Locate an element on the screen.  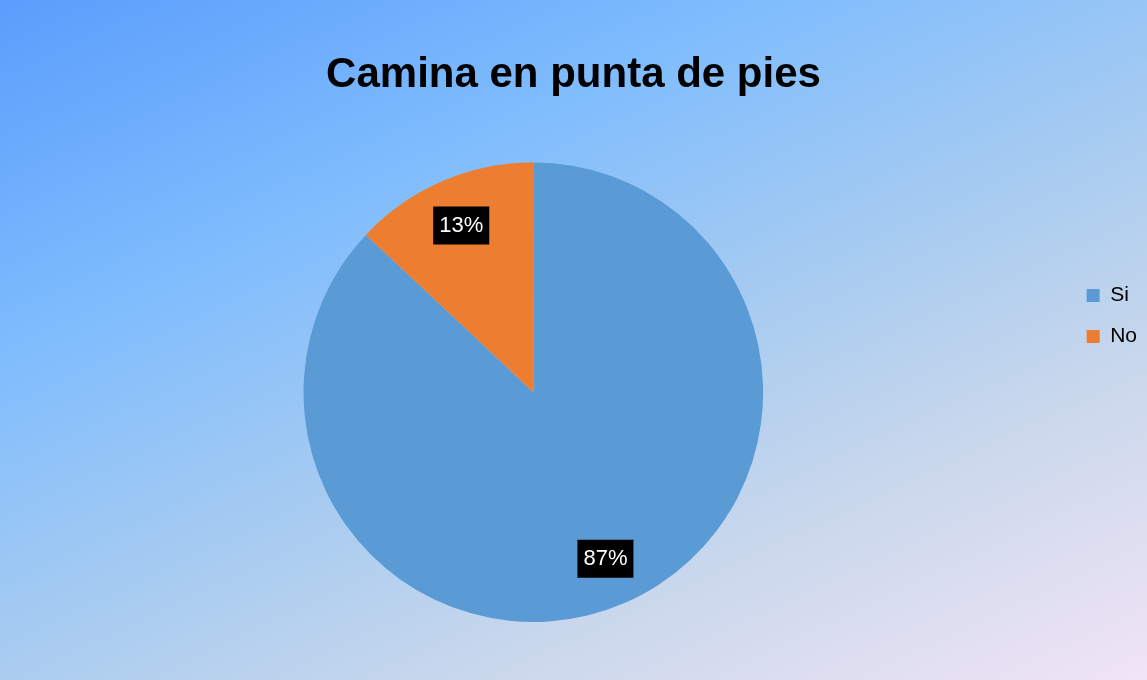
legend-label: No is located at coordinates (1124, 335).